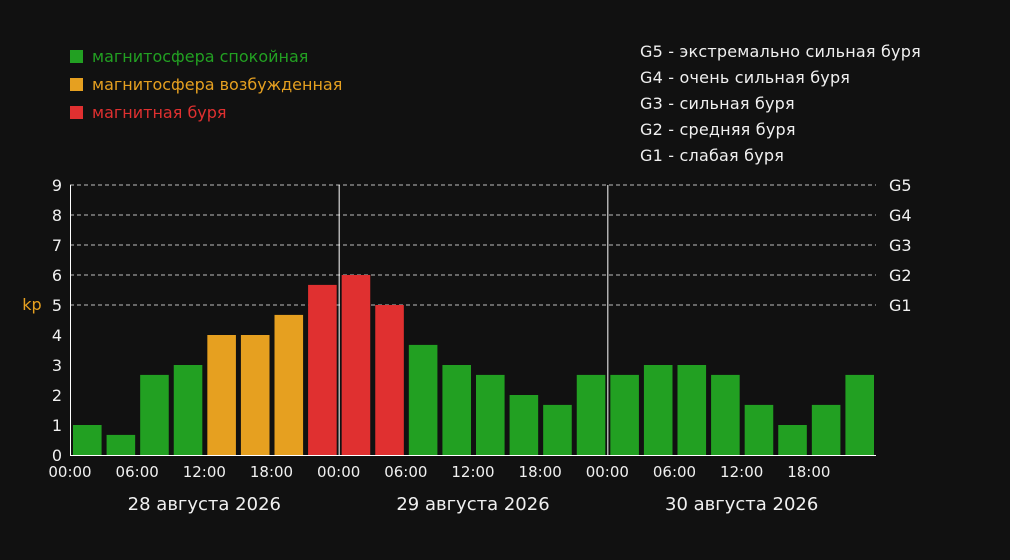 This screenshot has width=1010, height=560. Describe the element at coordinates (31, 304) in the screenshot. I see `y-axis-label: kp` at that location.